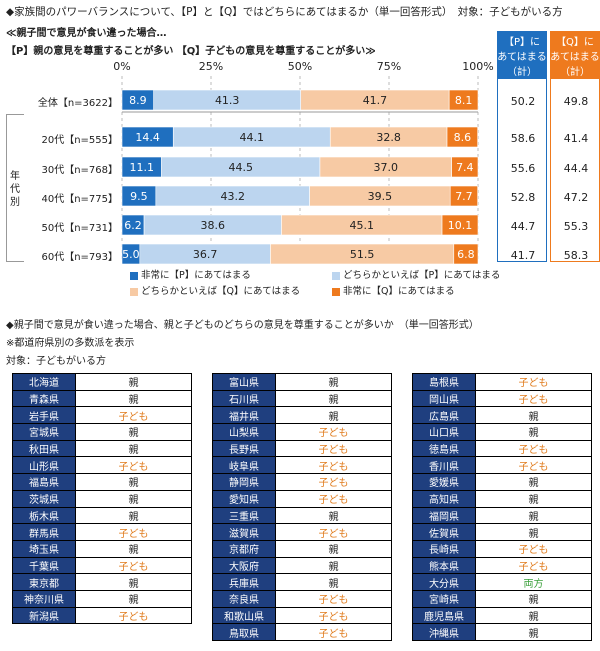 This screenshot has width=600, height=651. Describe the element at coordinates (502, 465) in the screenshot. I see `table-row: 香川県 子ども` at that location.